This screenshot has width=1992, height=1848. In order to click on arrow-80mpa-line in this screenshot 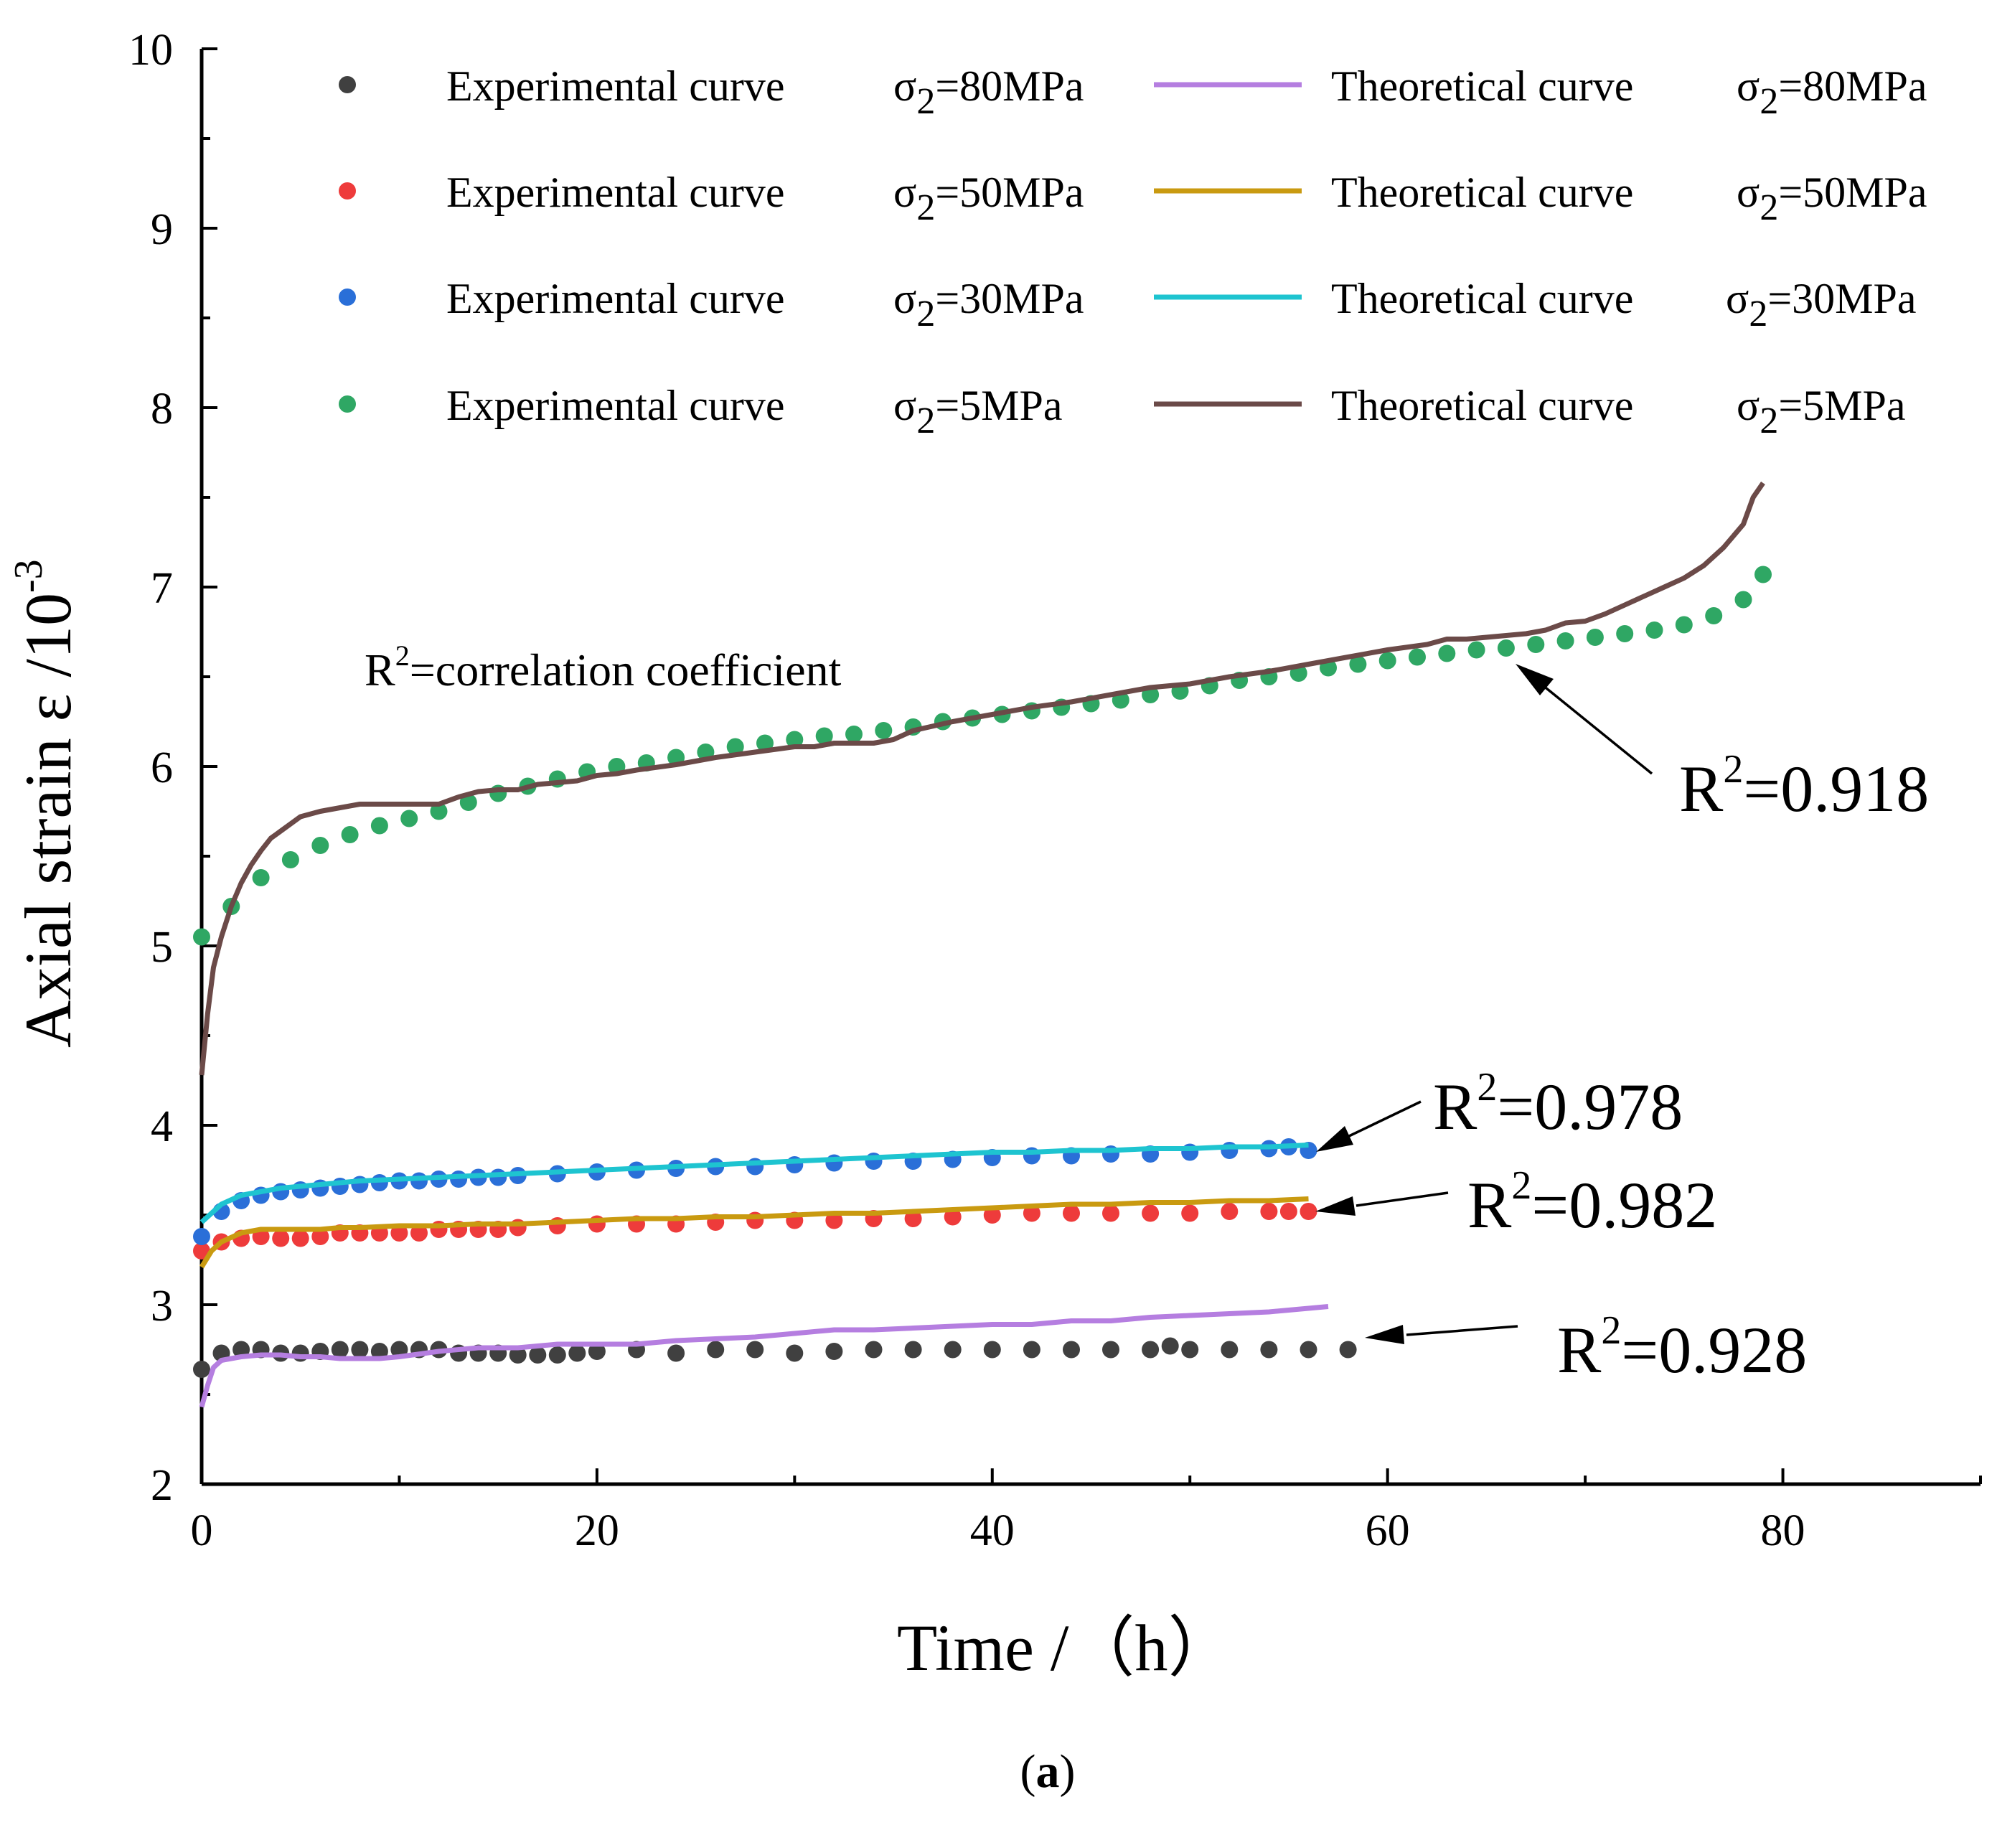, I will do `click(1462, 1330)`.